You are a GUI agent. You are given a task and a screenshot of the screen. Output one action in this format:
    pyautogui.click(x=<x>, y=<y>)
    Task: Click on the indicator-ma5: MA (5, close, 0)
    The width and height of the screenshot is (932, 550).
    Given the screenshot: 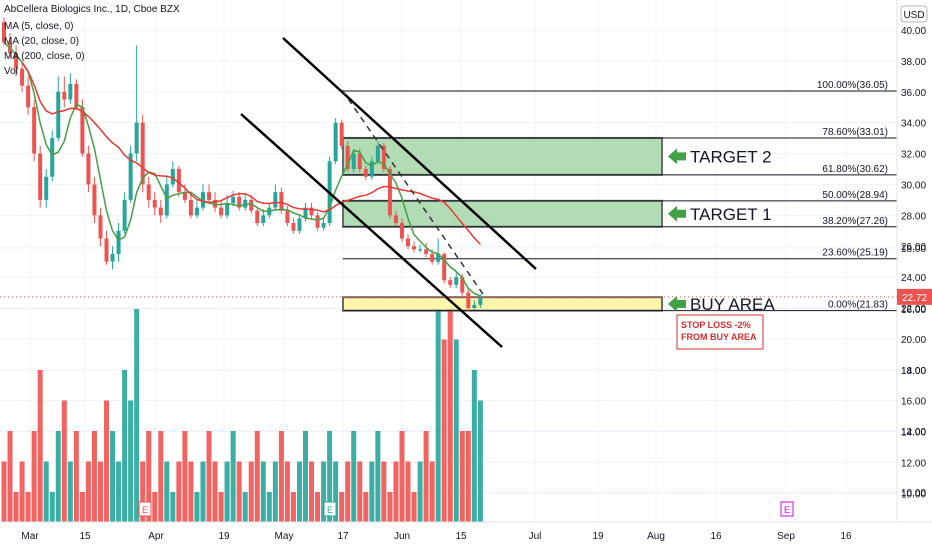 What is the action you would take?
    pyautogui.click(x=39, y=26)
    